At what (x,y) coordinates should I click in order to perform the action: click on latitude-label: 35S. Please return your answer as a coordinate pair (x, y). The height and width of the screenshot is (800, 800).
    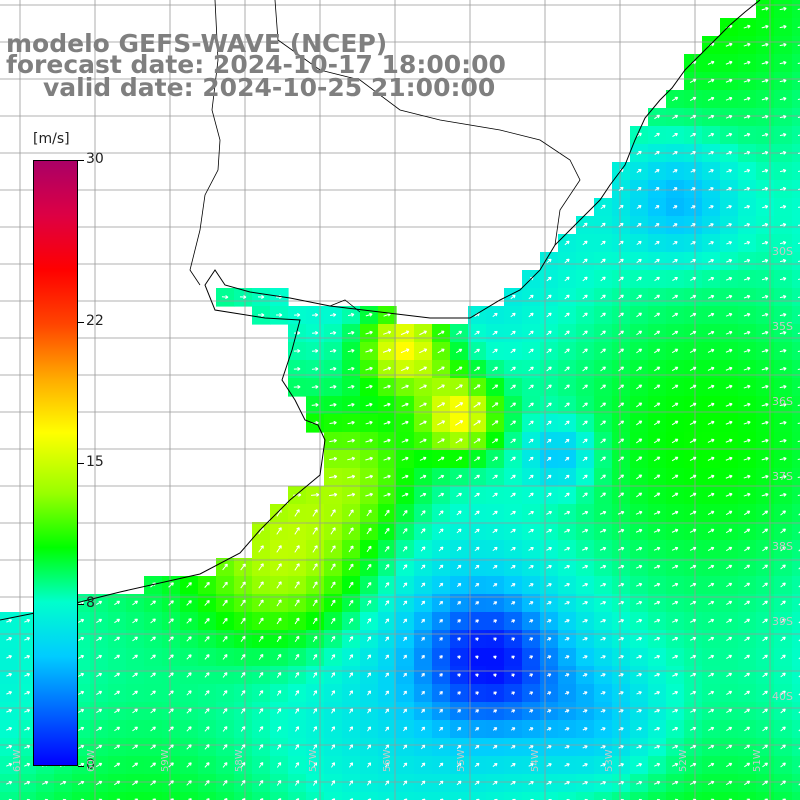
    Looking at the image, I should click on (782, 326).